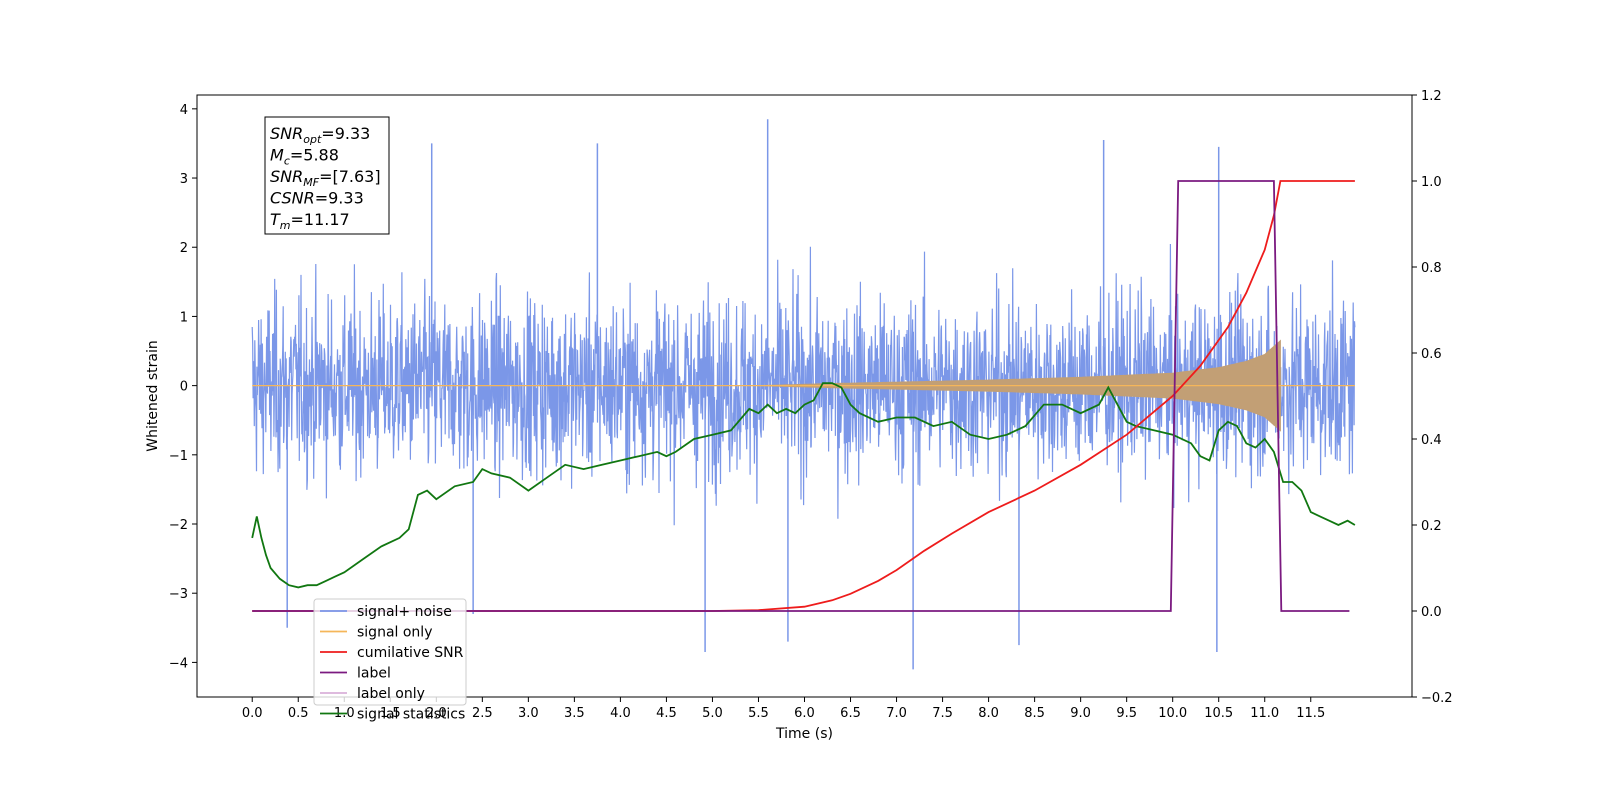 Image resolution: width=1600 pixels, height=800 pixels. What do you see at coordinates (1431, 96) in the screenshot?
I see `y-tick-label-right: 1.2` at bounding box center [1431, 96].